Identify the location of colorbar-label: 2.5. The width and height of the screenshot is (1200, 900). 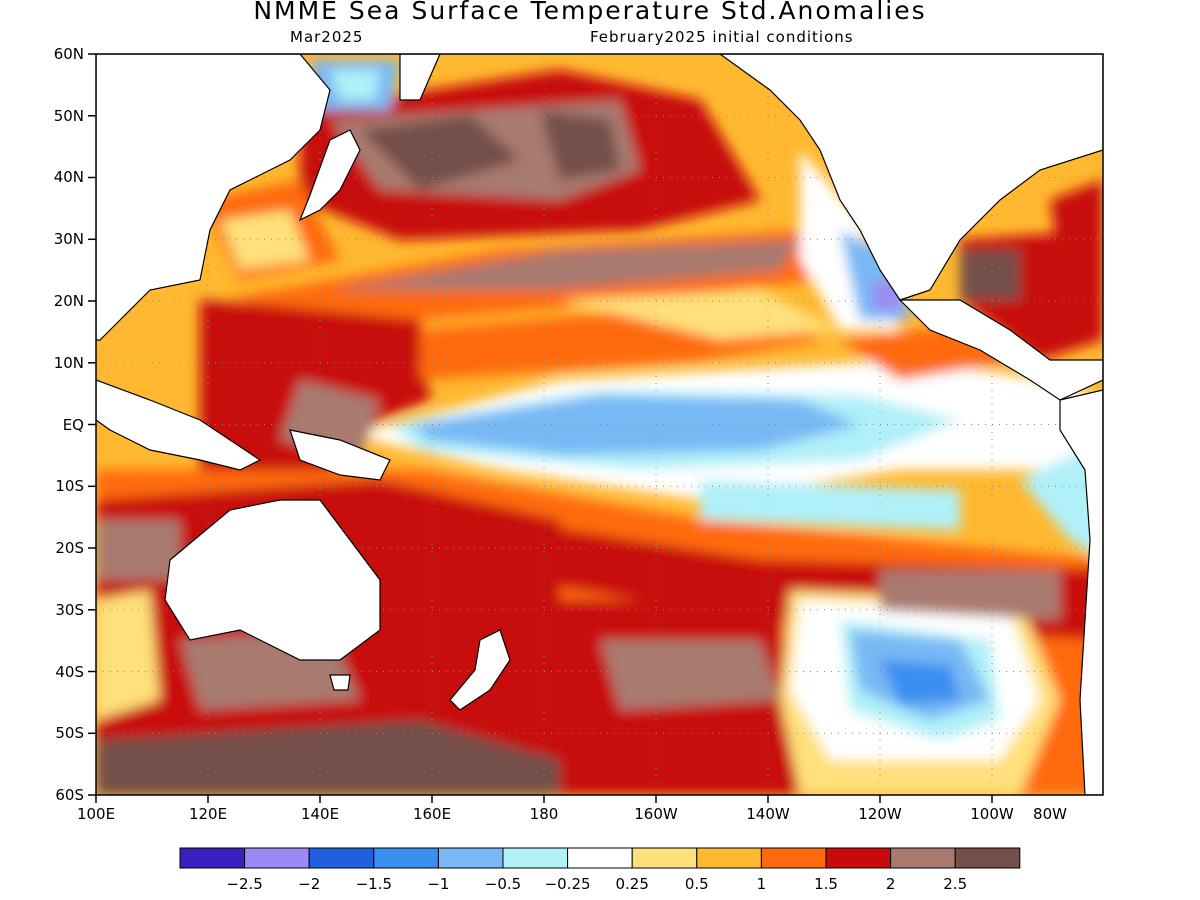
(955, 884).